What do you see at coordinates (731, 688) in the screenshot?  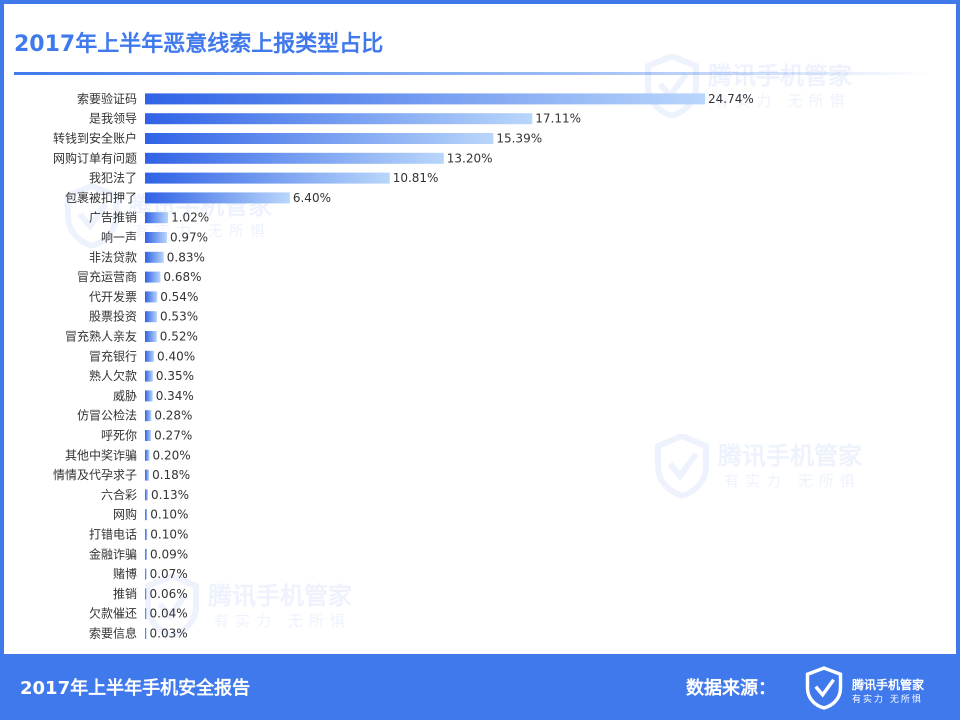 I see `data-source-label: 数据来源：` at bounding box center [731, 688].